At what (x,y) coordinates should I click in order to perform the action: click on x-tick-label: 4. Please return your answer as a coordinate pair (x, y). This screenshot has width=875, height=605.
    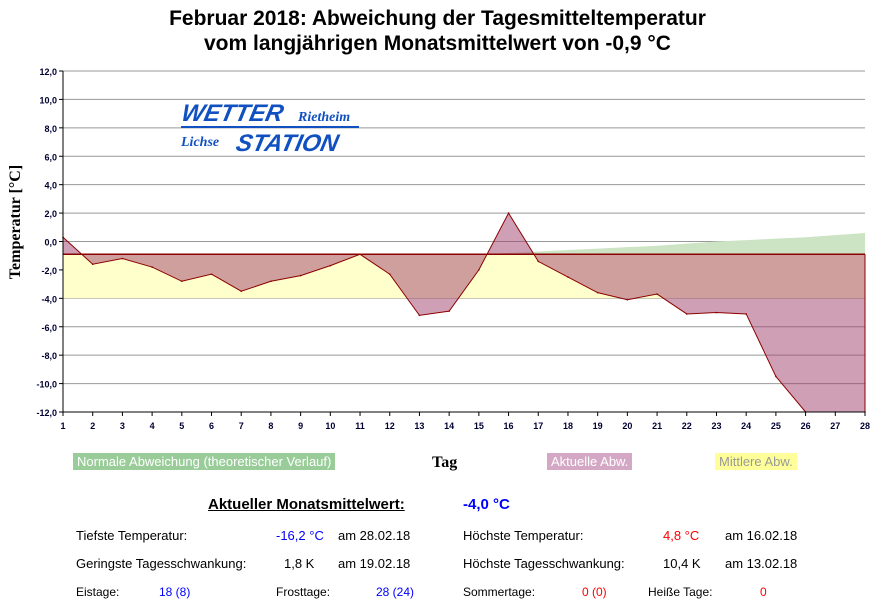
    Looking at the image, I should click on (152, 426).